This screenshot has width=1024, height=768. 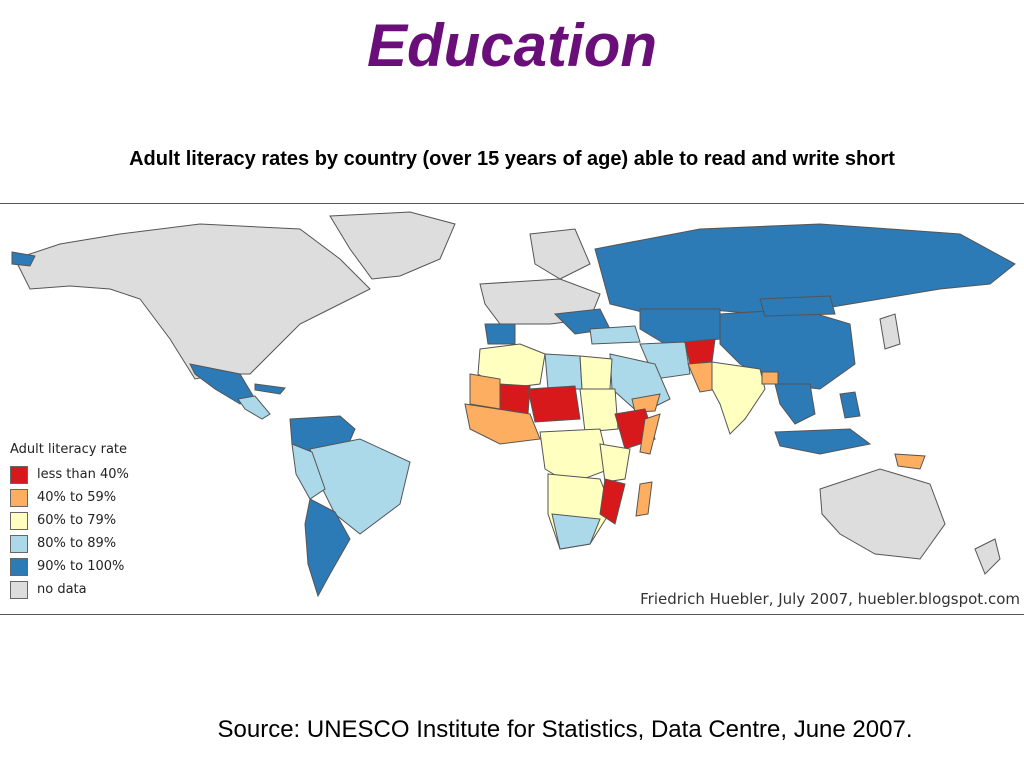 I want to click on legend-label: 90% to 100%, so click(x=81, y=566).